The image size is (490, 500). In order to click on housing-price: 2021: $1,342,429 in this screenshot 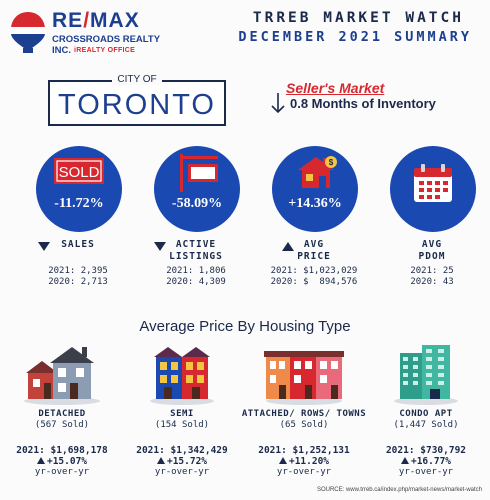, I will do `click(182, 450)`.